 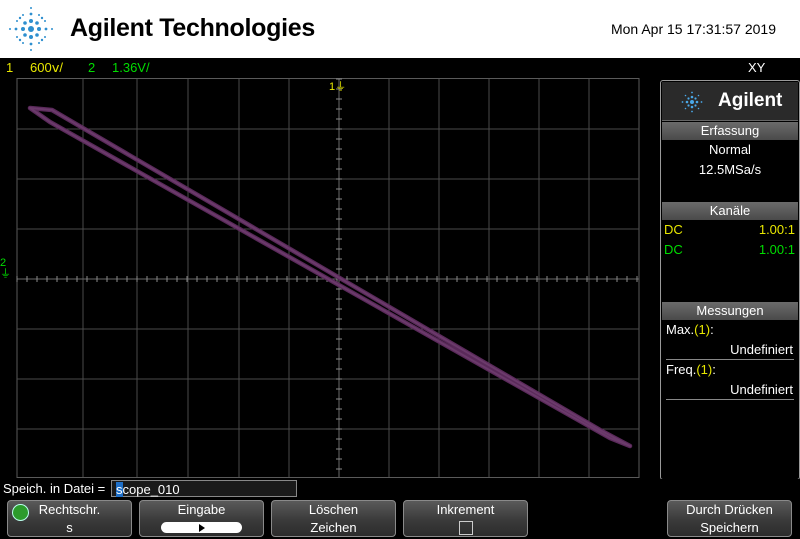 What do you see at coordinates (693, 29) in the screenshot?
I see `date-time: Mon Apr 15 17:31:57 2019` at bounding box center [693, 29].